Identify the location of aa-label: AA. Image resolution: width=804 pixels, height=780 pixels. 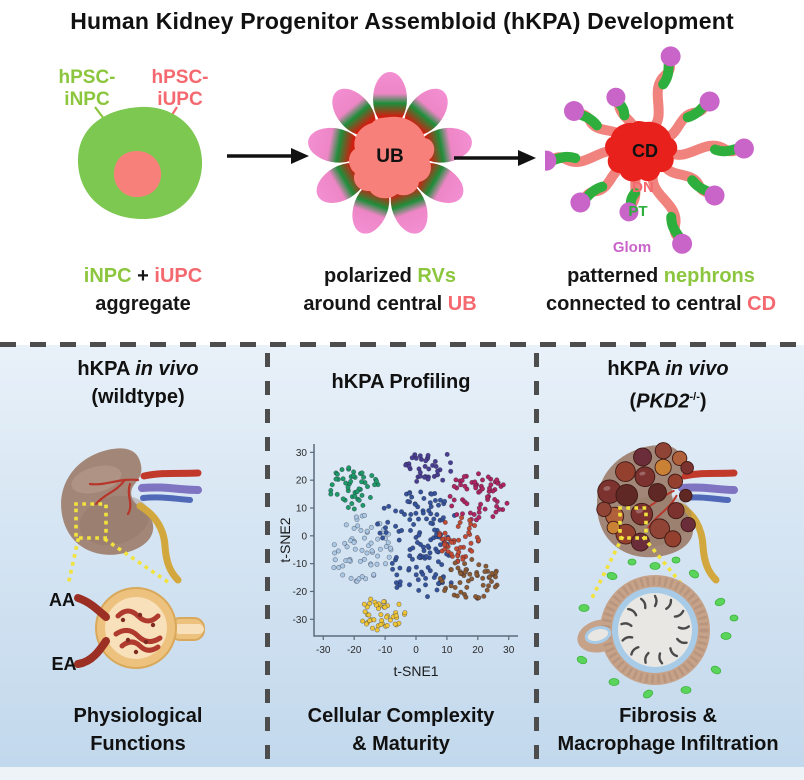
(62, 600).